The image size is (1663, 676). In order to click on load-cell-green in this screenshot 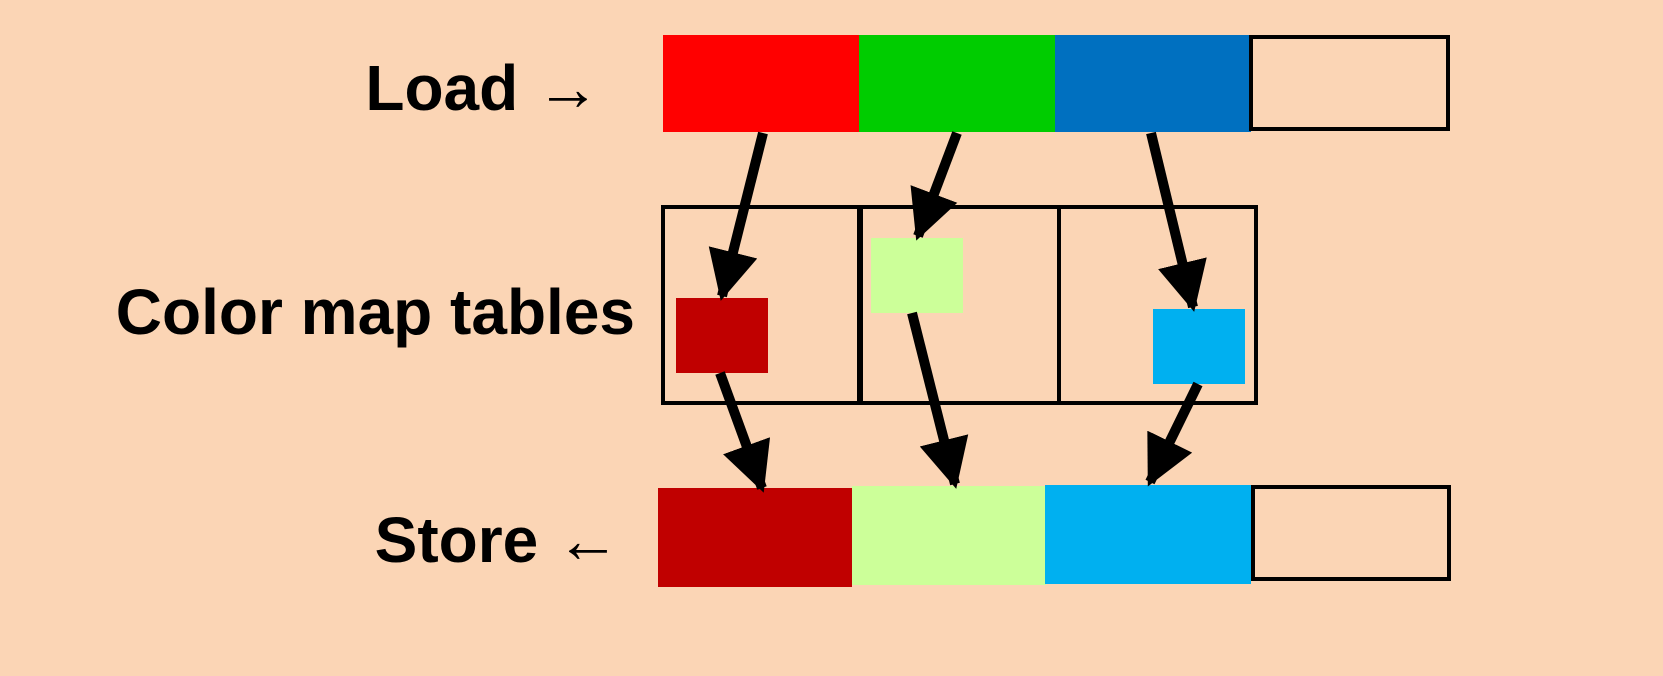, I will do `click(957, 83)`.